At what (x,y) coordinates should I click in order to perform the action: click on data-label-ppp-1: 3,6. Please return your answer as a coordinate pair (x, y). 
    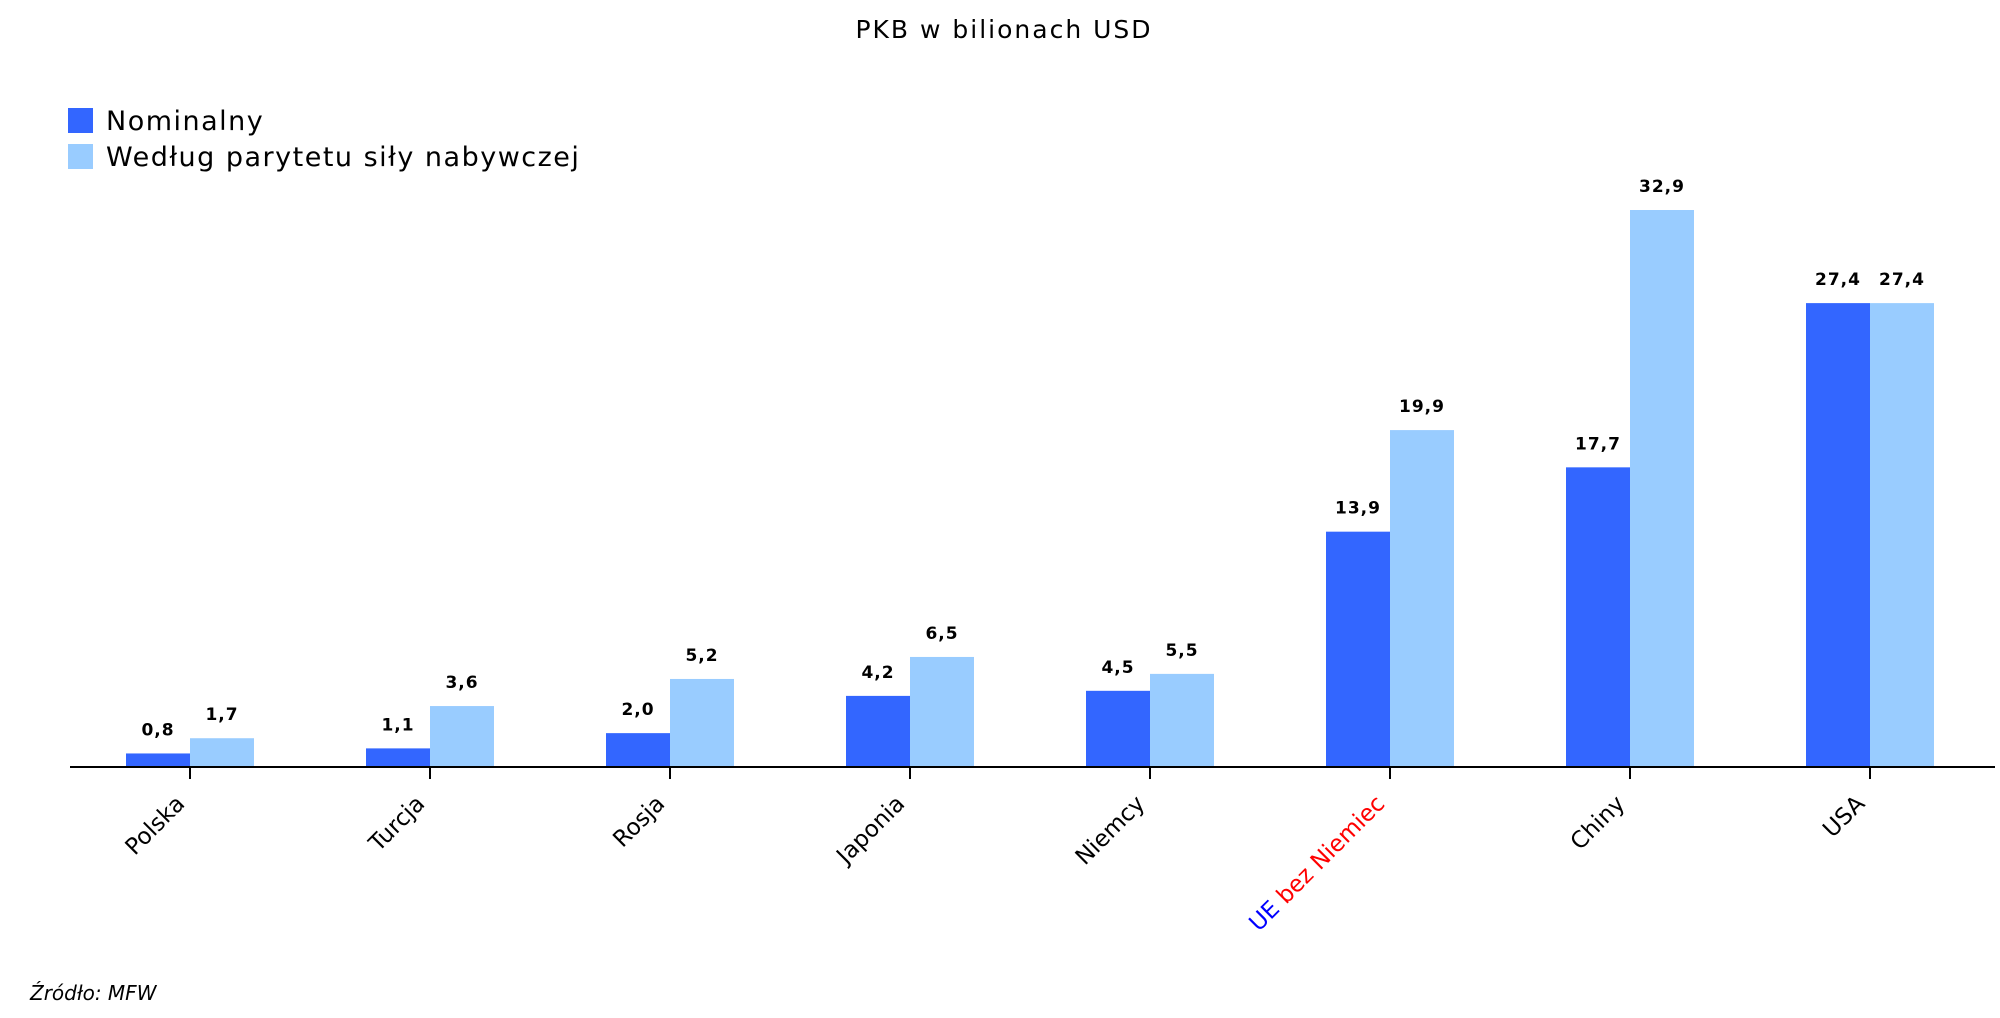
    Looking at the image, I should click on (461, 683).